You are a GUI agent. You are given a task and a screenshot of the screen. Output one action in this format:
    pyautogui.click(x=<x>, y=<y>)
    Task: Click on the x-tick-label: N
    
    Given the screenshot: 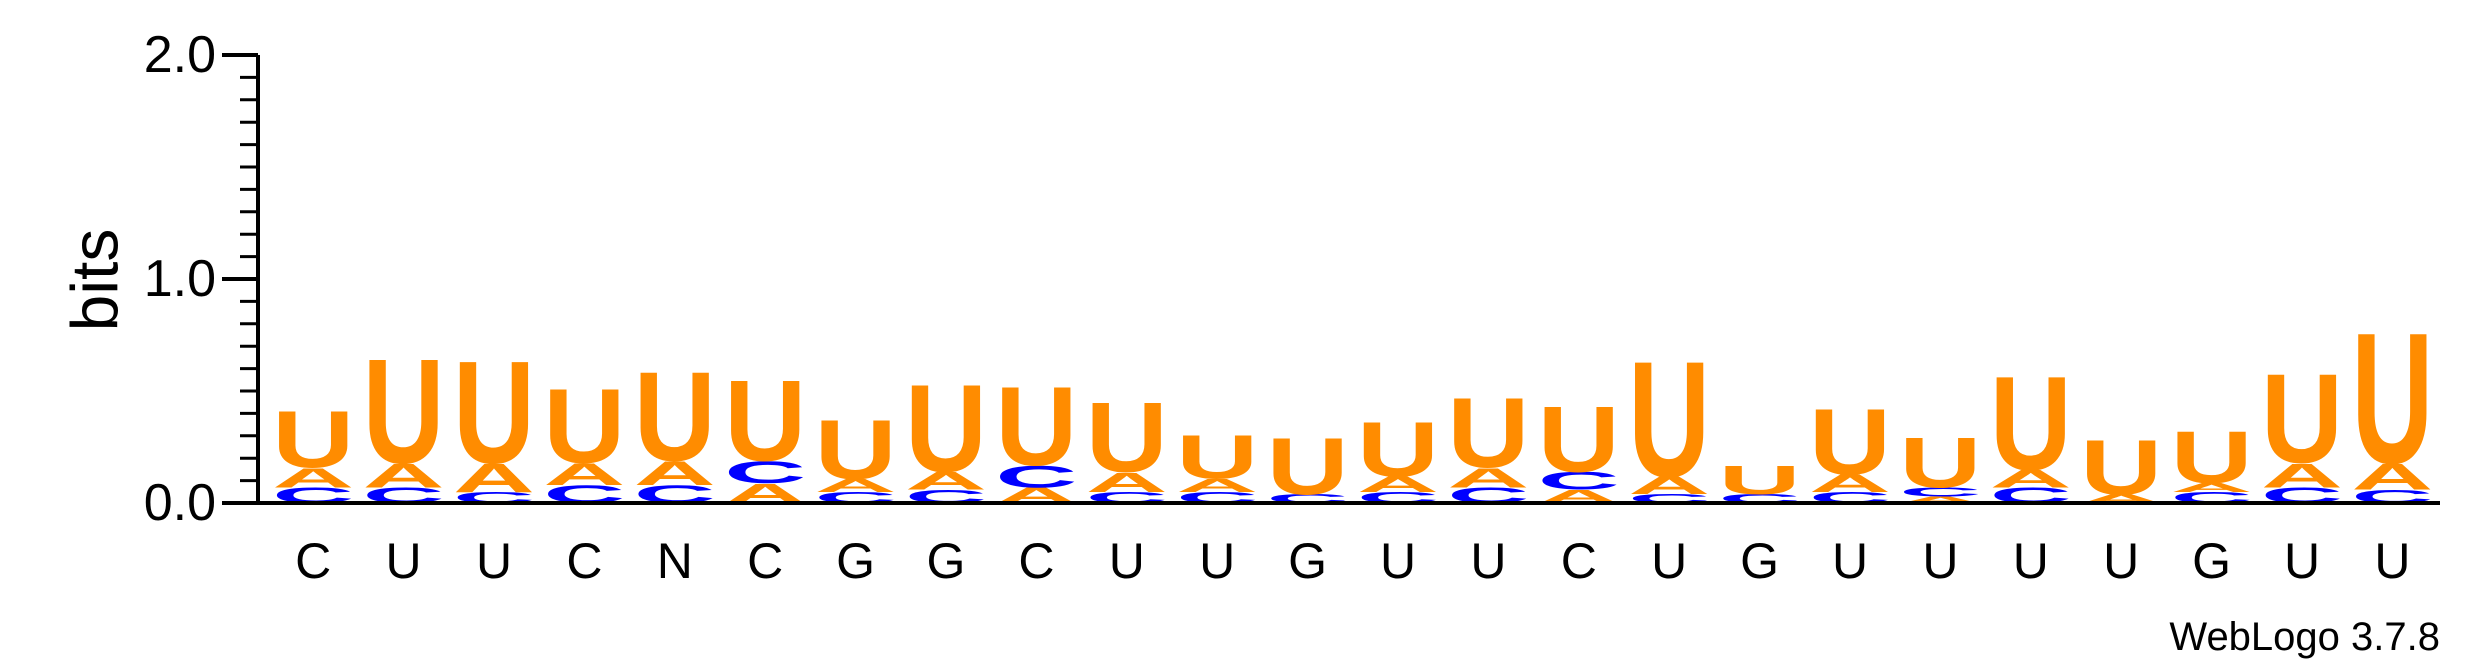 What is the action you would take?
    pyautogui.click(x=675, y=561)
    